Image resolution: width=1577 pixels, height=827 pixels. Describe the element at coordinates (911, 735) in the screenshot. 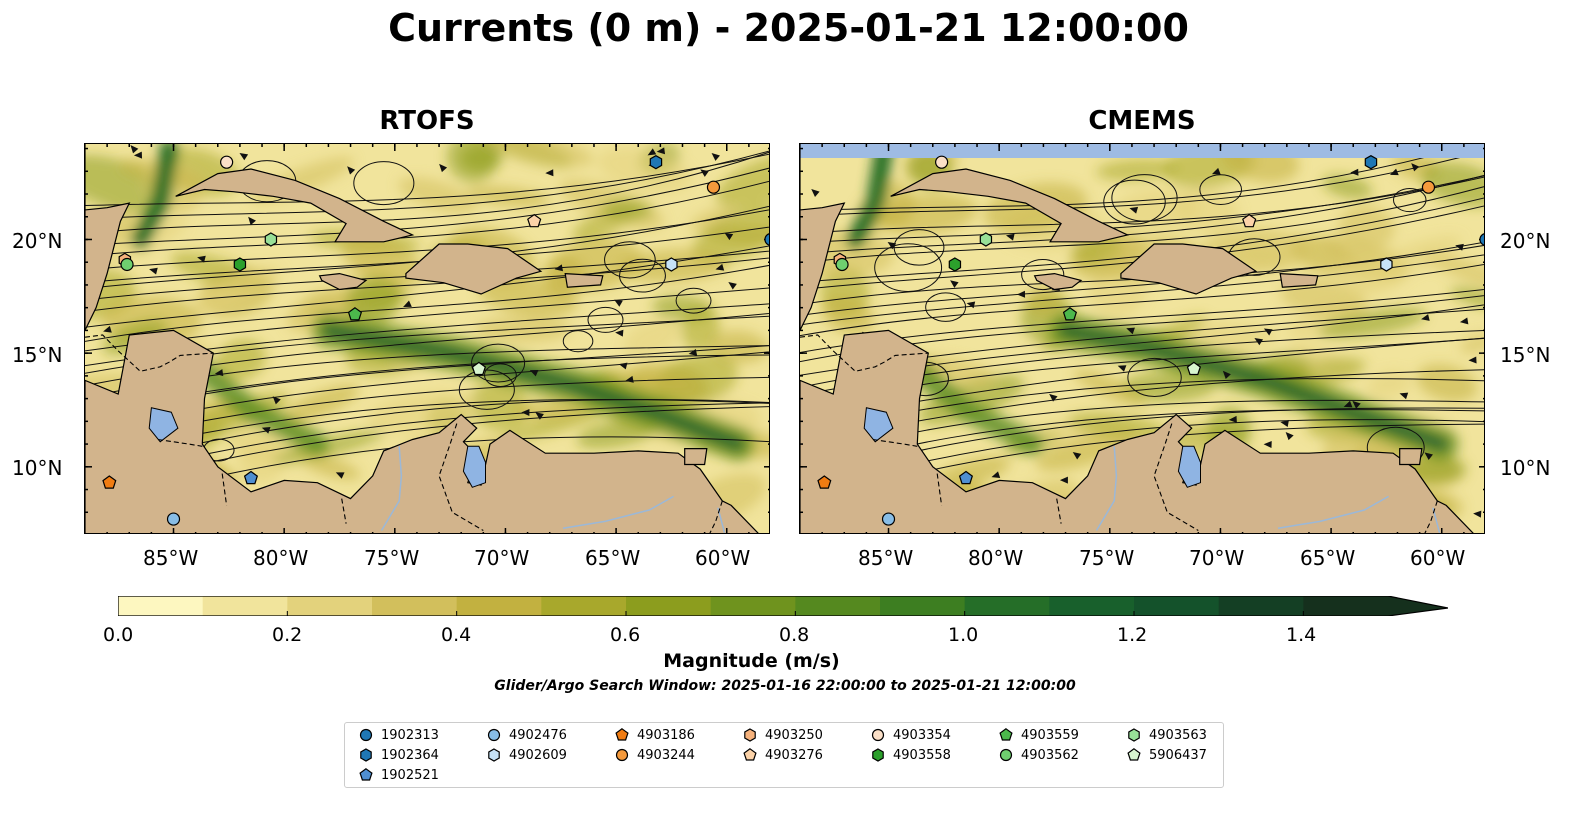

I see `legend-item: 4903354` at that location.